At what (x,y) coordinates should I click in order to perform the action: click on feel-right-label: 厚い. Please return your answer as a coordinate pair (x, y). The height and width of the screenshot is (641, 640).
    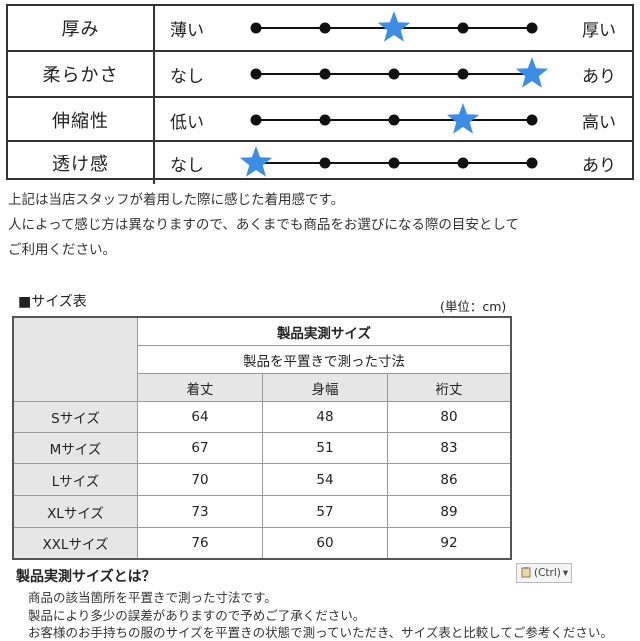
    Looking at the image, I should click on (599, 30).